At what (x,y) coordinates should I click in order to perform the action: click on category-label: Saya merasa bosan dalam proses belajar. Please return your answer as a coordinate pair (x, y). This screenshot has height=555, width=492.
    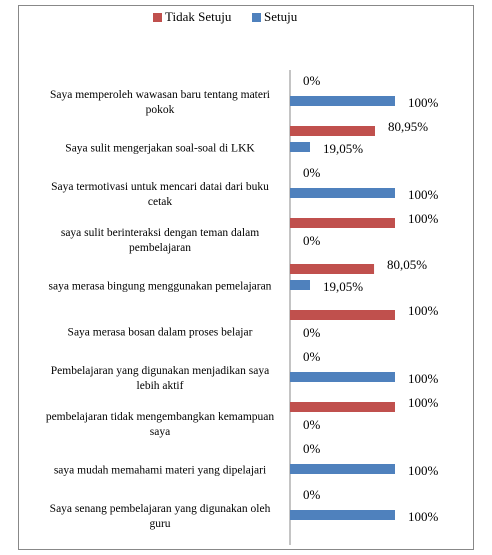
    Looking at the image, I should click on (160, 332).